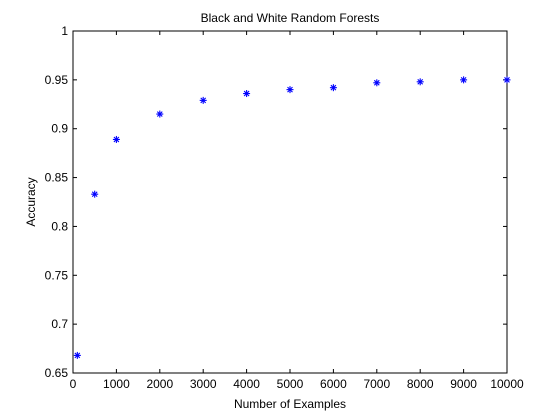  I want to click on x-tick-label: 9000, so click(463, 384).